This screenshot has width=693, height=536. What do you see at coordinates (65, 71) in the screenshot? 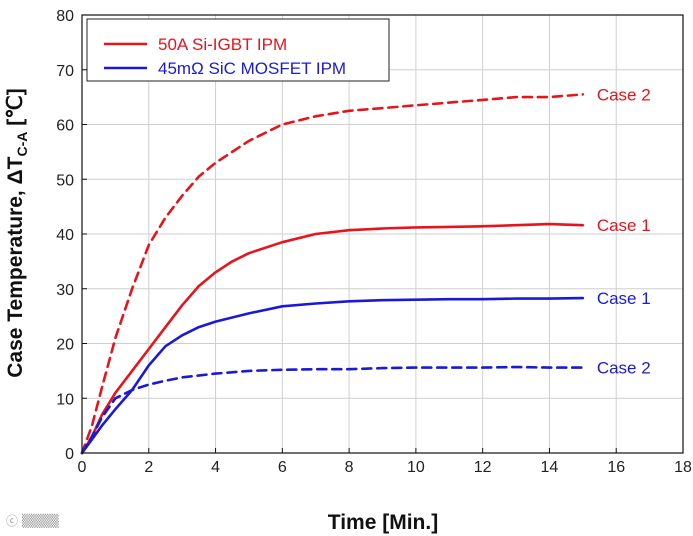
I see `y-tick-label: 70` at bounding box center [65, 71].